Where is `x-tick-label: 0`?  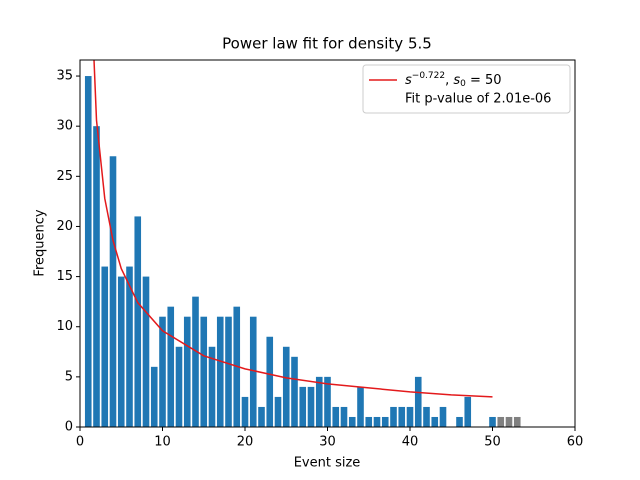 x-tick-label: 0 is located at coordinates (80, 442).